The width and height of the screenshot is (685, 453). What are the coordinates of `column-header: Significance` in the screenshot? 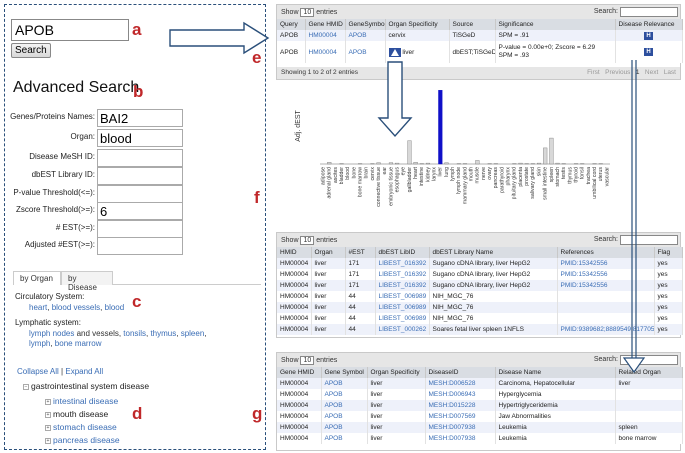 It's located at (555, 24).